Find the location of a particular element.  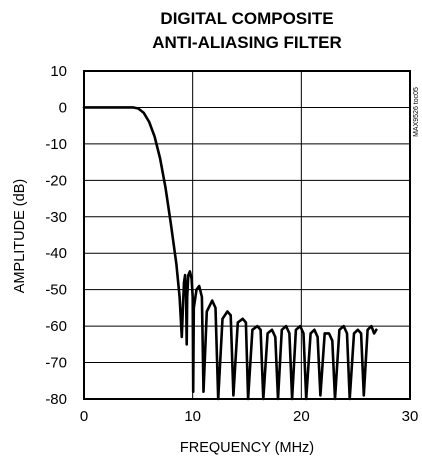

x-tick-label: 20 is located at coordinates (301, 416).